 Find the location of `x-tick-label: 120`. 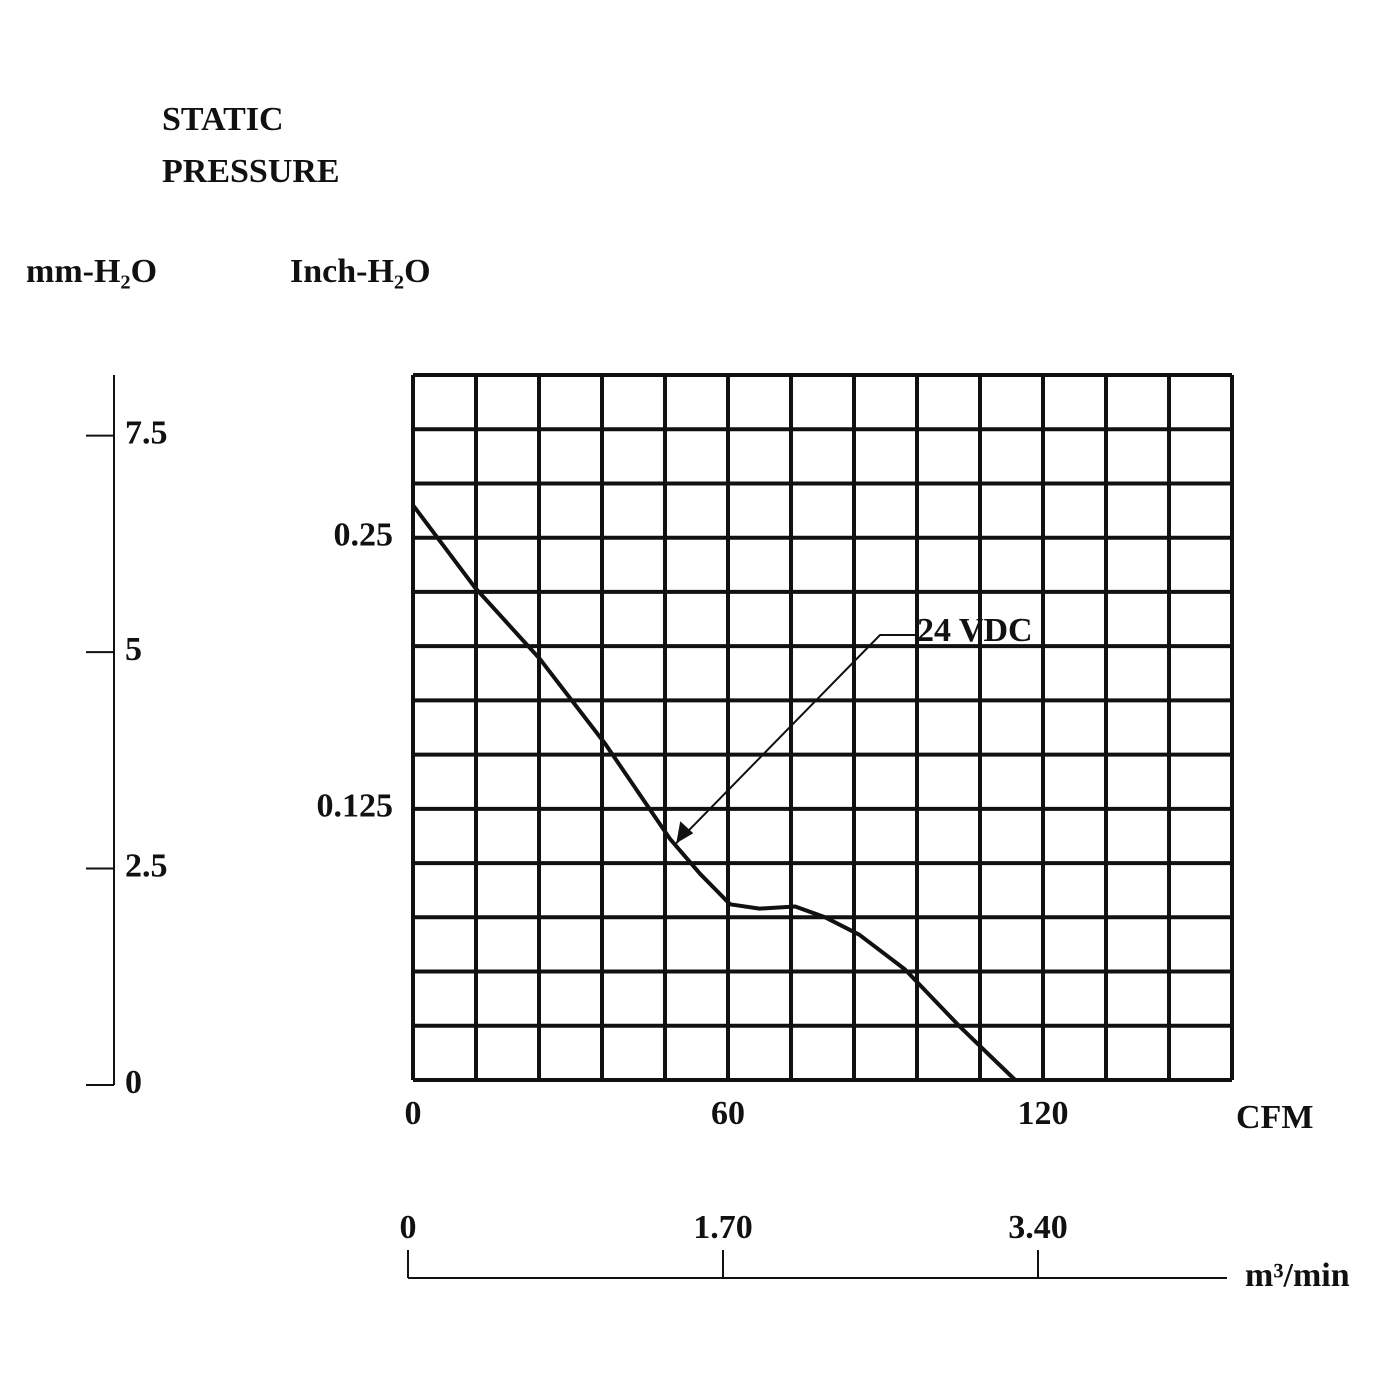

x-tick-label: 120 is located at coordinates (1043, 1113).